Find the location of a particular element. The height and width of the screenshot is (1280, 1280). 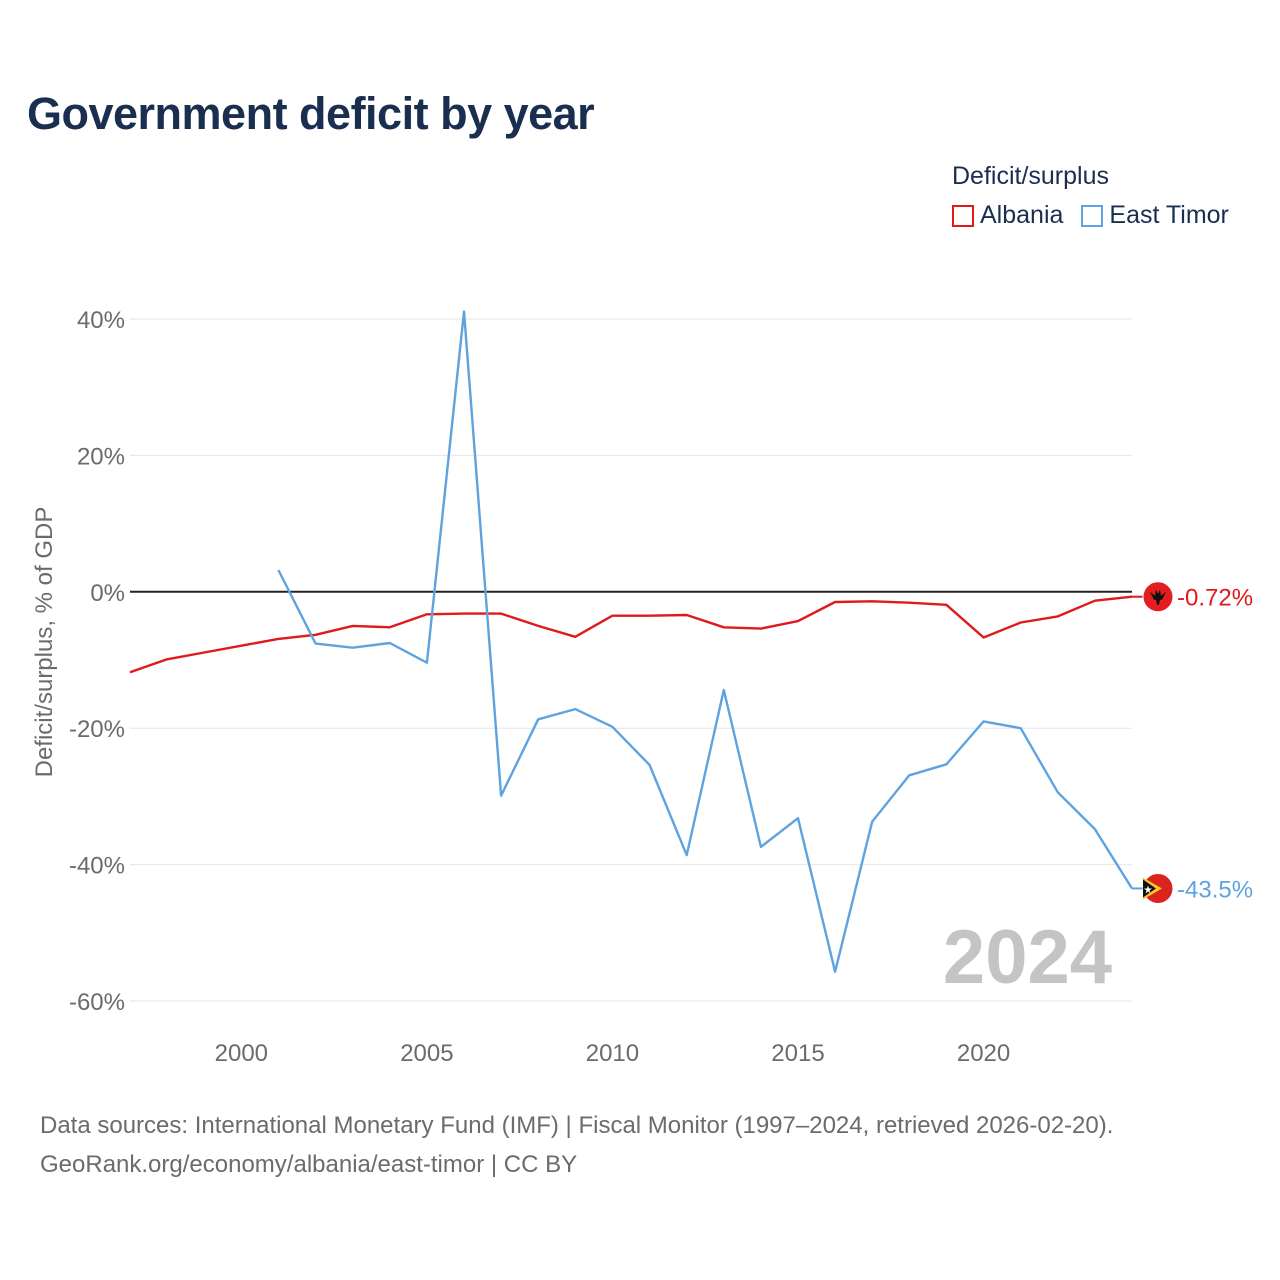

eagle-emblem is located at coordinates (1158, 597).